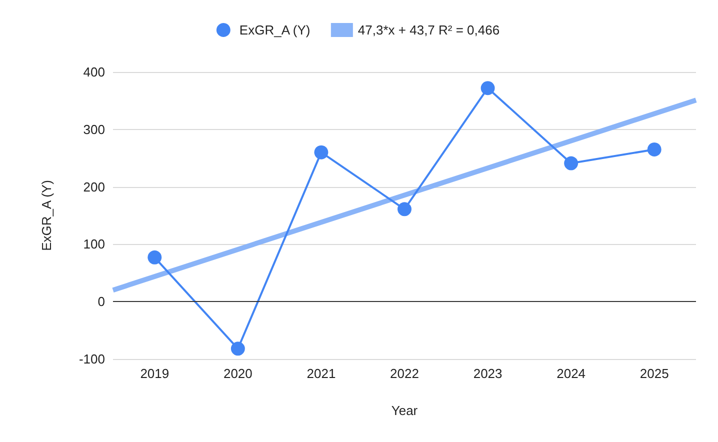 This screenshot has width=718, height=442. What do you see at coordinates (94, 72) in the screenshot?
I see `y-tick-label: 400` at bounding box center [94, 72].